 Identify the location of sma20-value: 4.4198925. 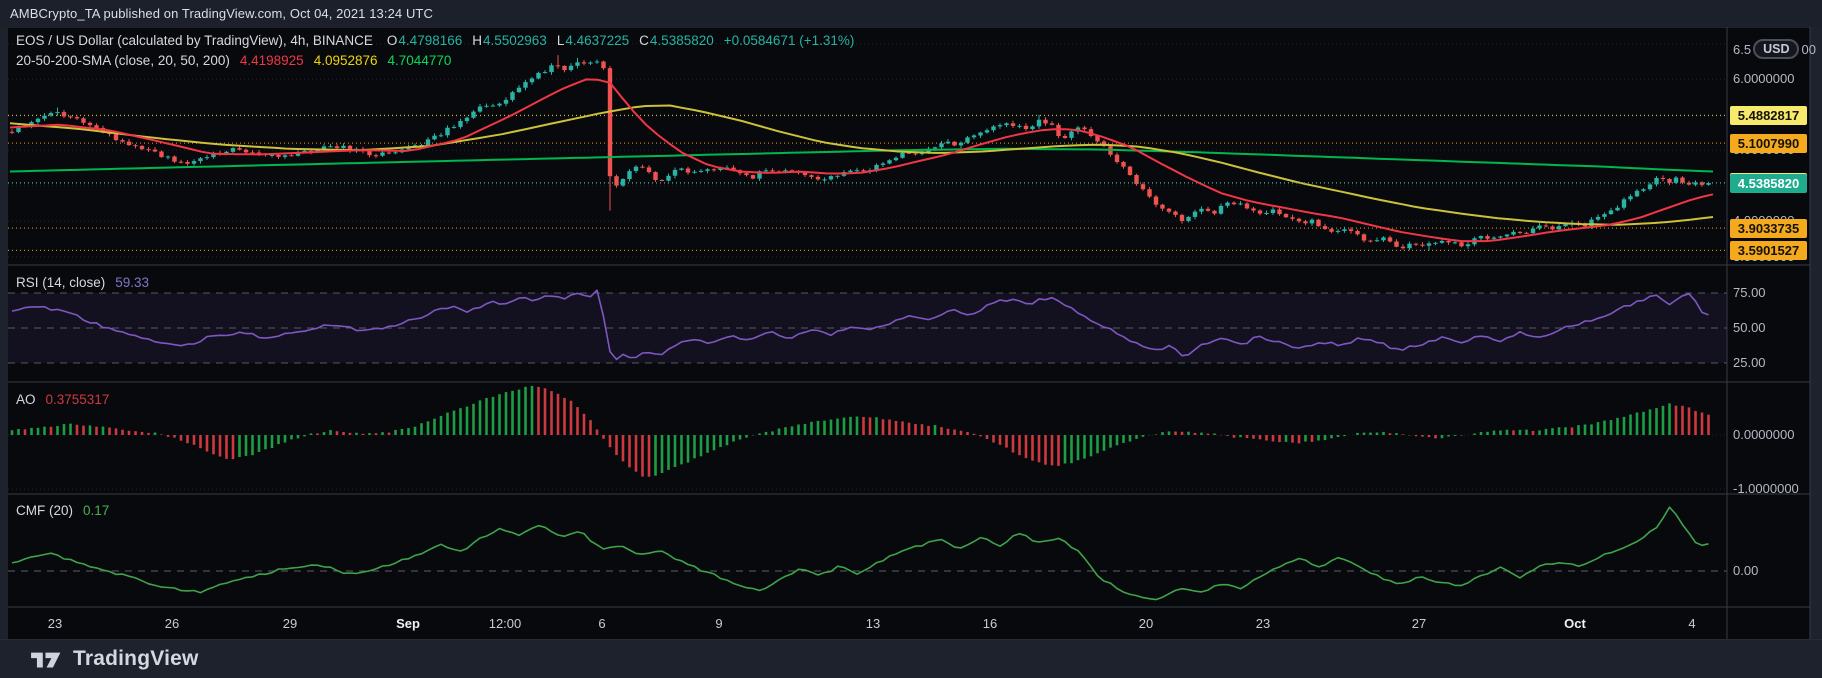
(271, 60).